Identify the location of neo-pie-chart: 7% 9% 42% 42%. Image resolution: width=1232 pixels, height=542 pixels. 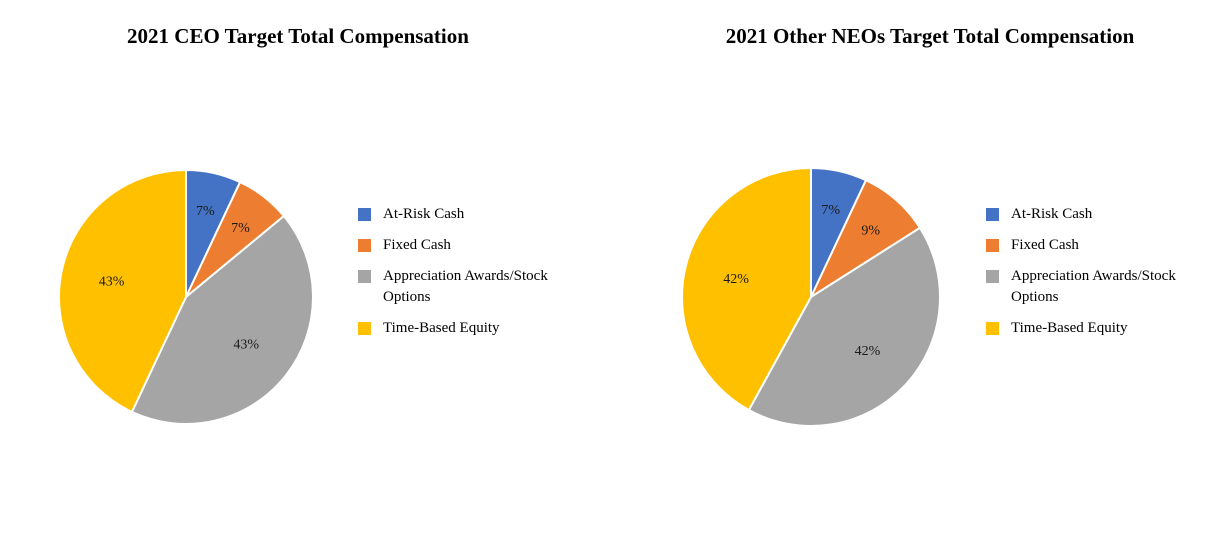
(811, 296).